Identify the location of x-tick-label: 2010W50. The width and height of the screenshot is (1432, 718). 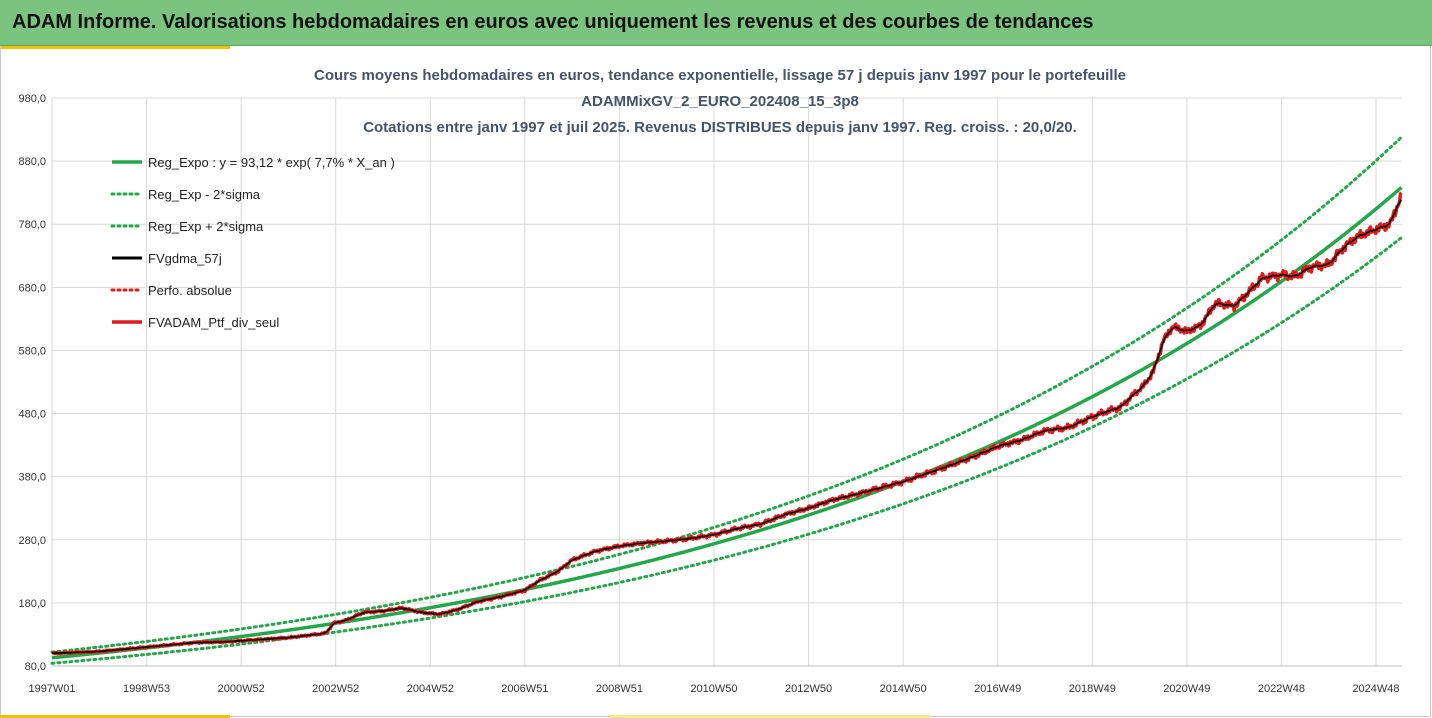
(713, 689).